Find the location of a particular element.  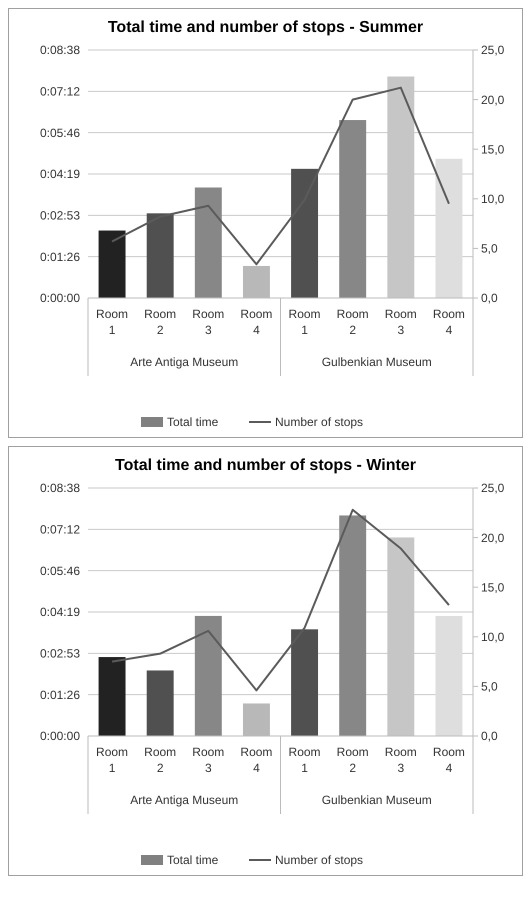

chart-title: Total time and number of stops - Summer is located at coordinates (266, 27).